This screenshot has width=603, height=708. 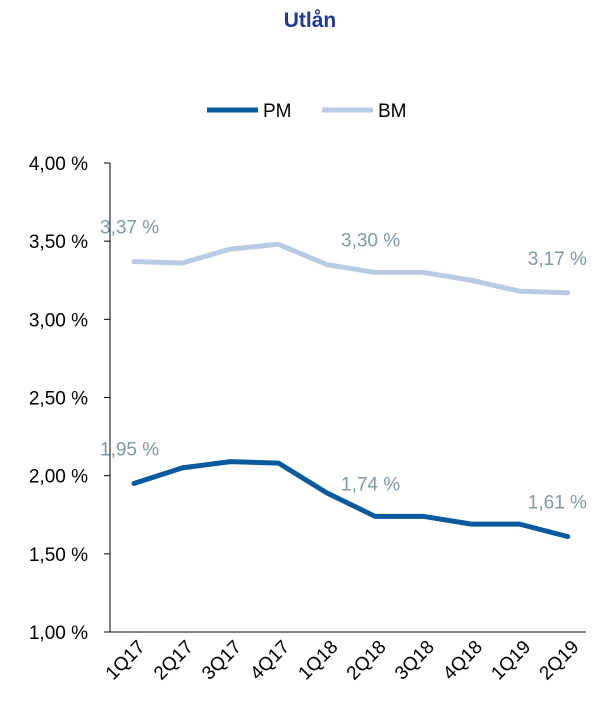 What do you see at coordinates (367, 661) in the screenshot?
I see `x-tick-label: 2Q18` at bounding box center [367, 661].